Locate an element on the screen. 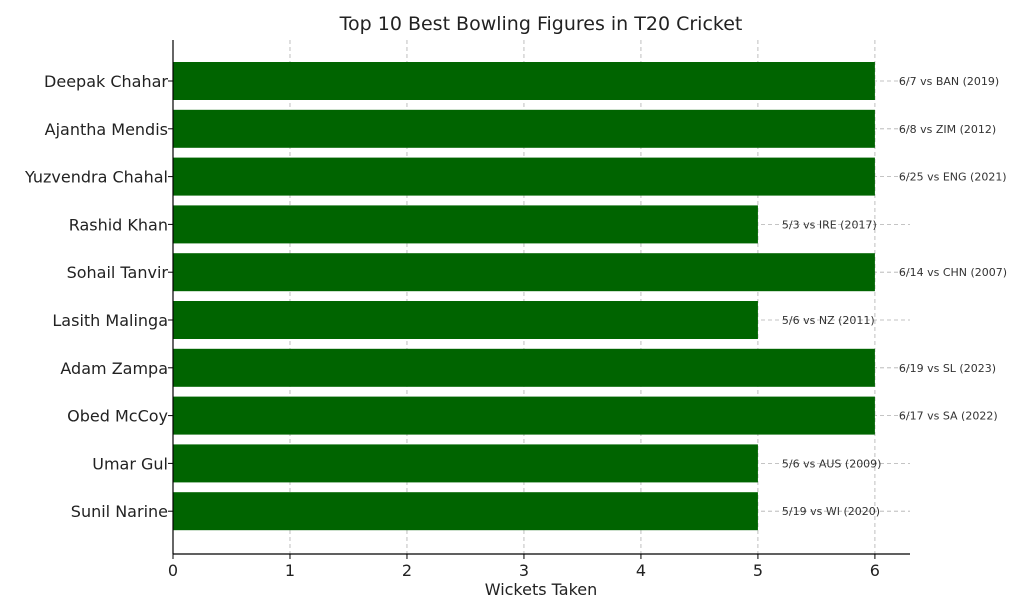 This screenshot has width=1024, height=614. bar-annotation: 6/7 vs BAN (2019) is located at coordinates (949, 81).